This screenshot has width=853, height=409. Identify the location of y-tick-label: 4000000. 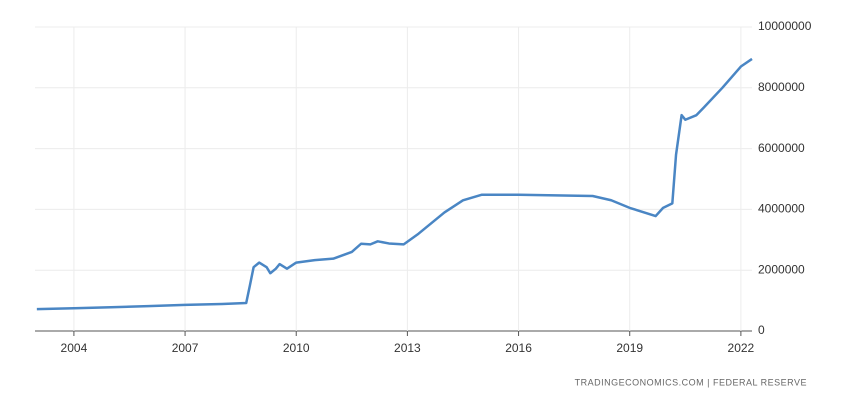
(781, 209).